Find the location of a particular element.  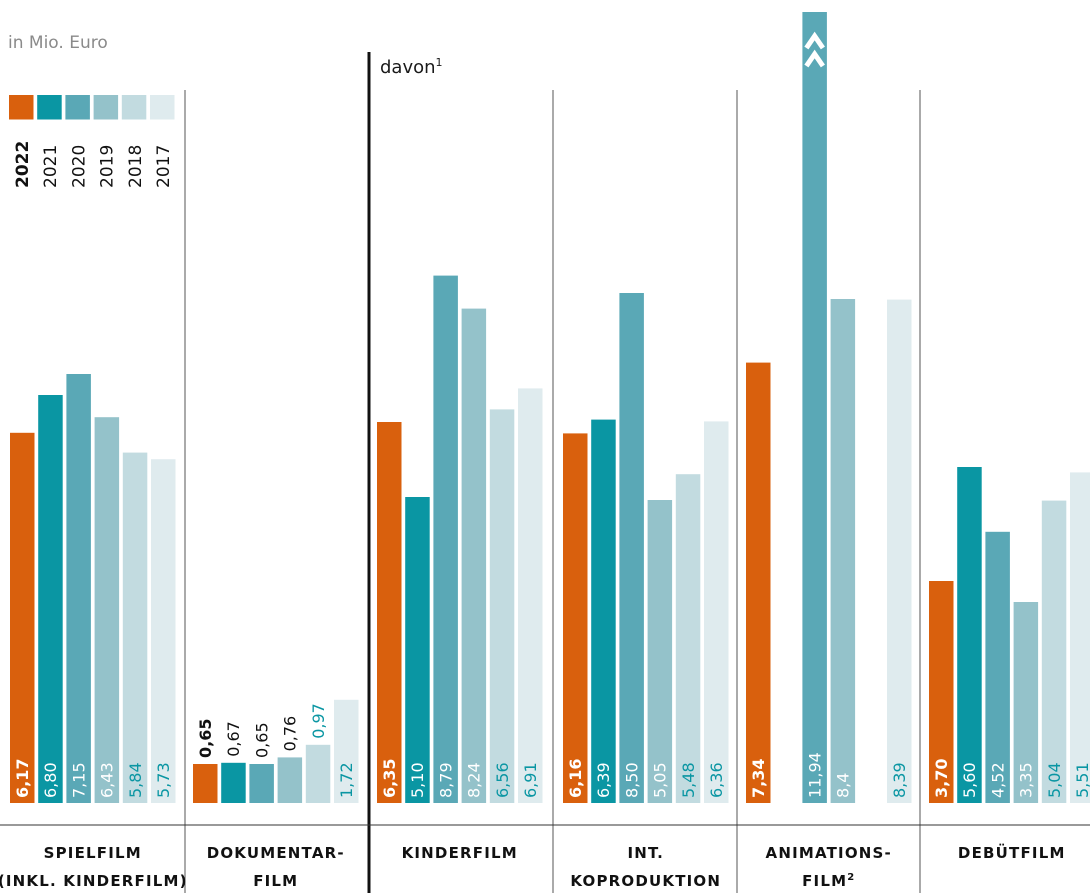

bar-3-2022 is located at coordinates (575, 618).